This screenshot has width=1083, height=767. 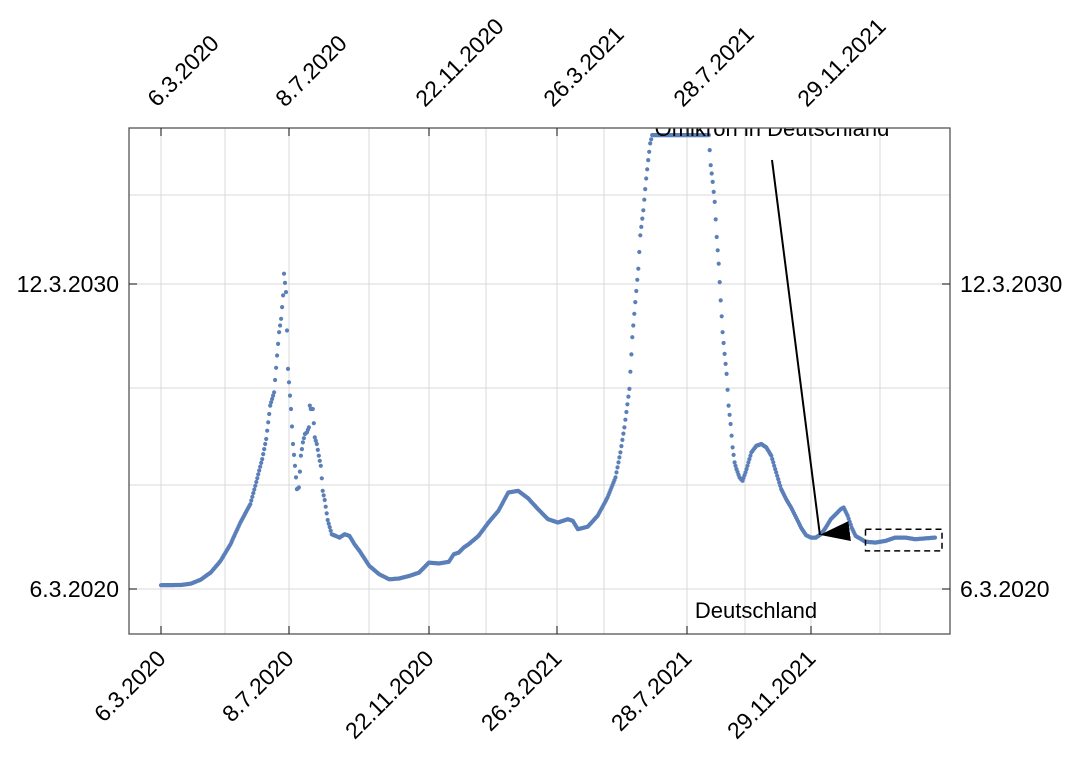 I want to click on x-tick-label-top: 28.7.2021, so click(x=713, y=66).